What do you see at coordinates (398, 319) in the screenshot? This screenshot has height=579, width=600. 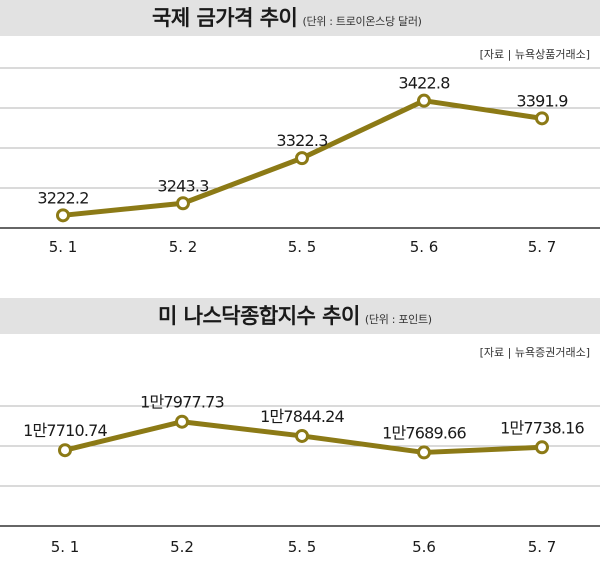 I see `chart2-unit-label: (단위 : 포인트)` at bounding box center [398, 319].